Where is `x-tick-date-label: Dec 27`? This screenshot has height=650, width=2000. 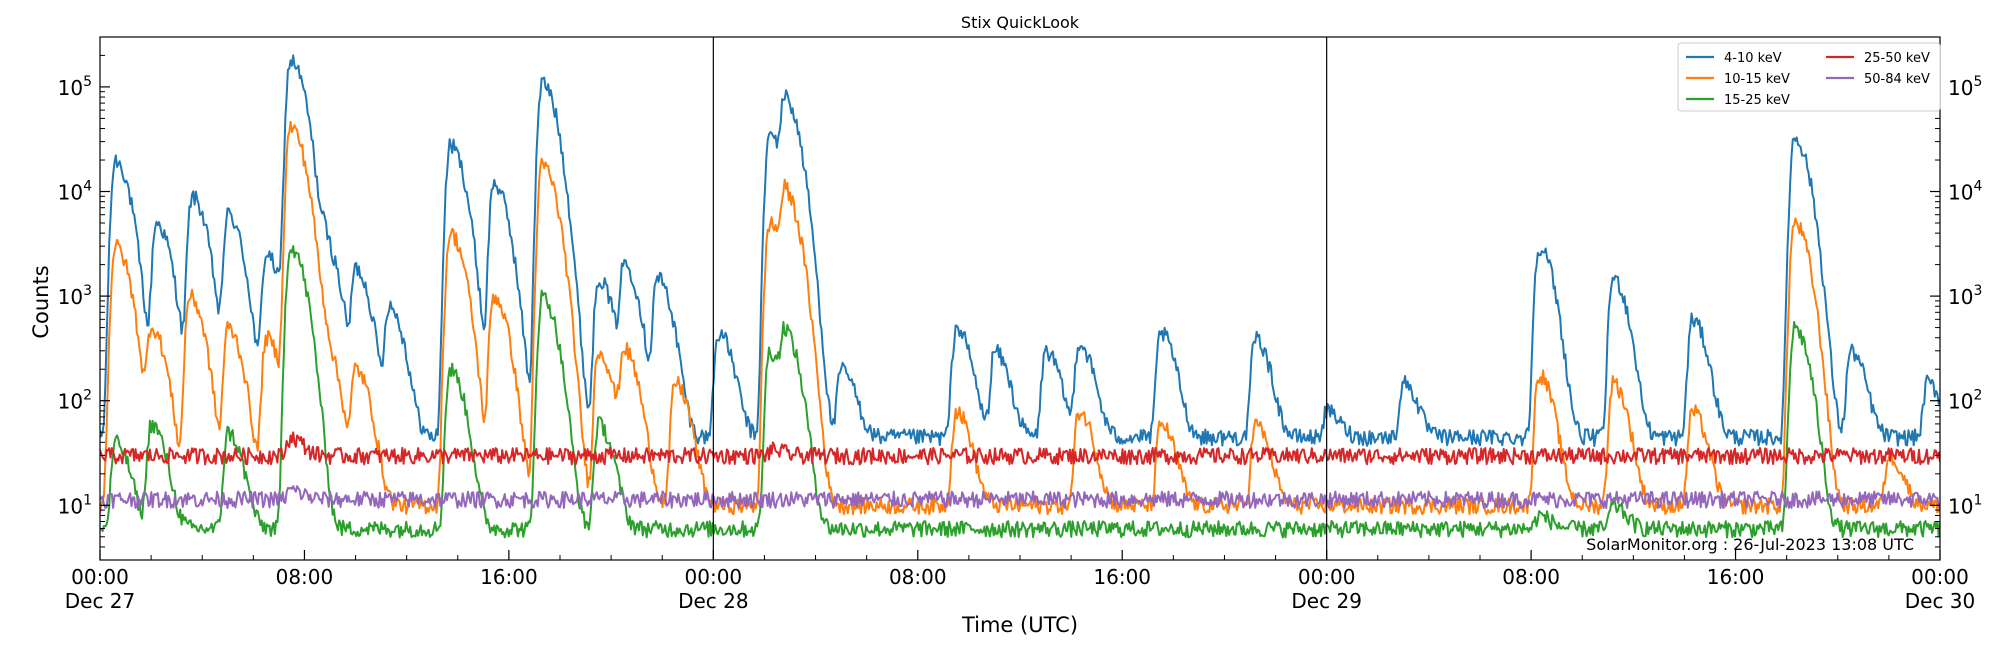
x-tick-date-label: Dec 27 is located at coordinates (100, 601).